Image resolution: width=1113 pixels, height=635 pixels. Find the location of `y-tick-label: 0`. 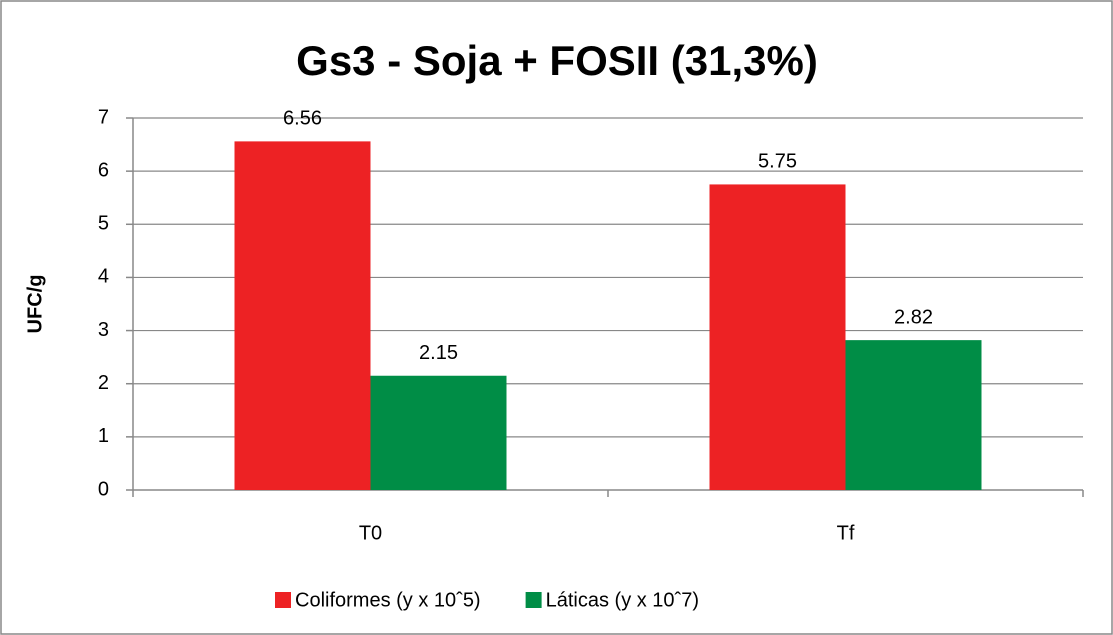

y-tick-label: 0 is located at coordinates (103, 489).